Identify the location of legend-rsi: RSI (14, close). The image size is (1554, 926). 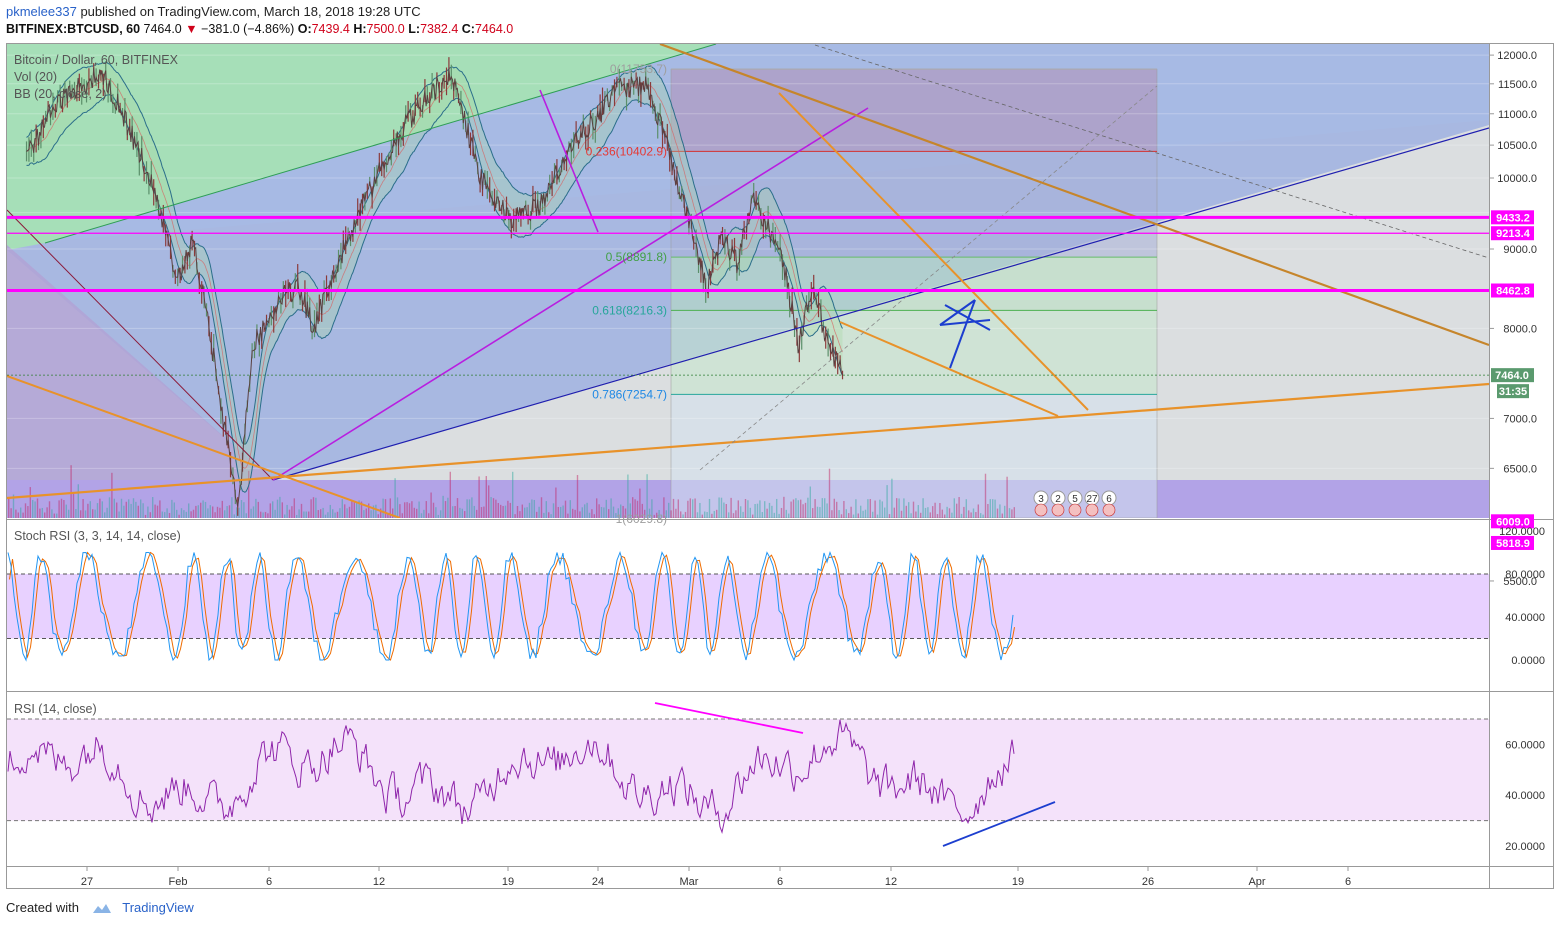
(55, 709).